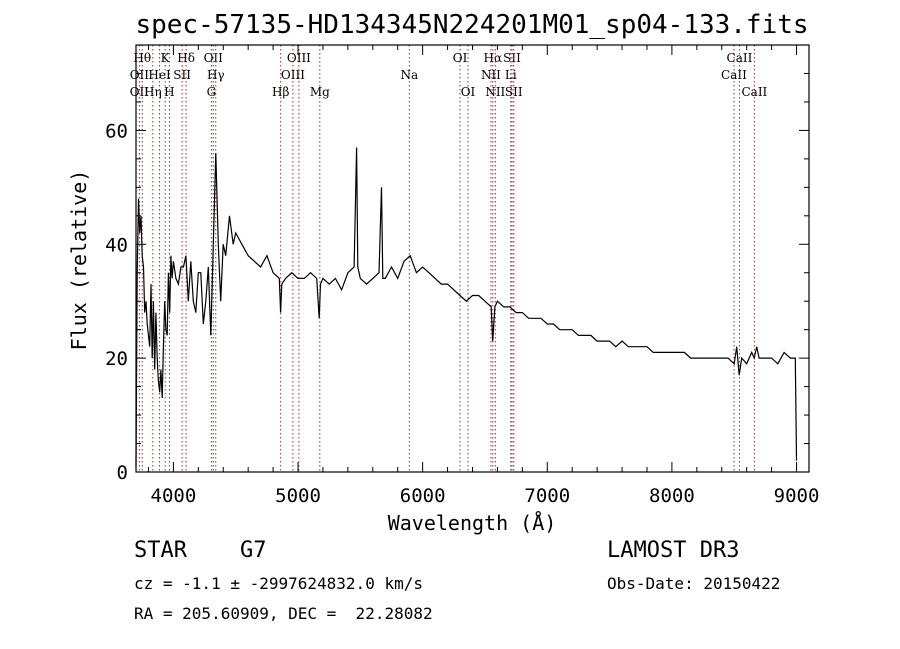 This screenshot has width=900, height=649. What do you see at coordinates (409, 75) in the screenshot?
I see `line-label: Na` at bounding box center [409, 75].